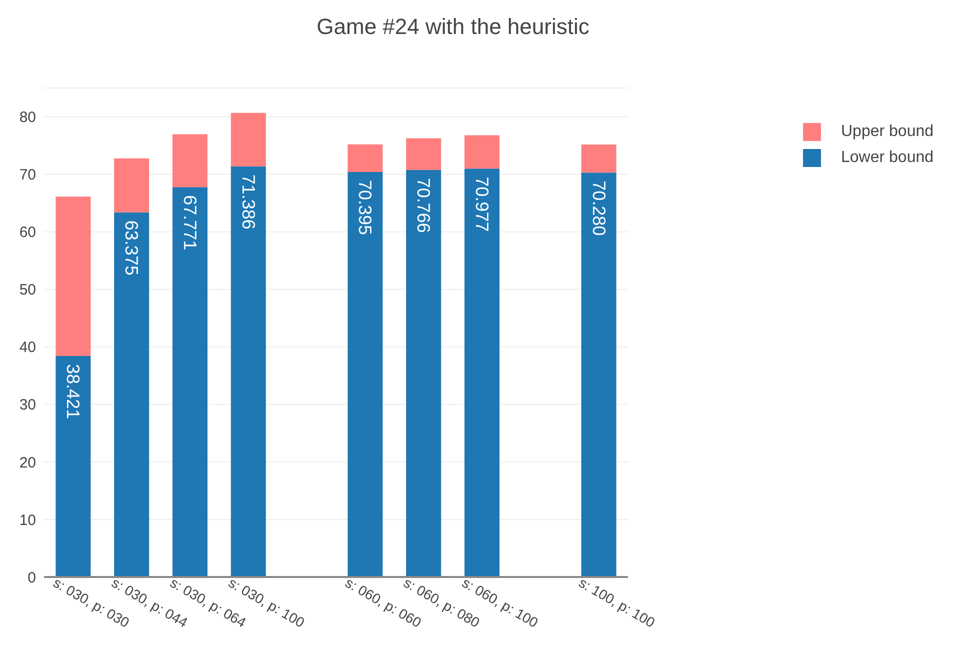 The image size is (961, 667). I want to click on y-tick-label: 70, so click(27, 175).